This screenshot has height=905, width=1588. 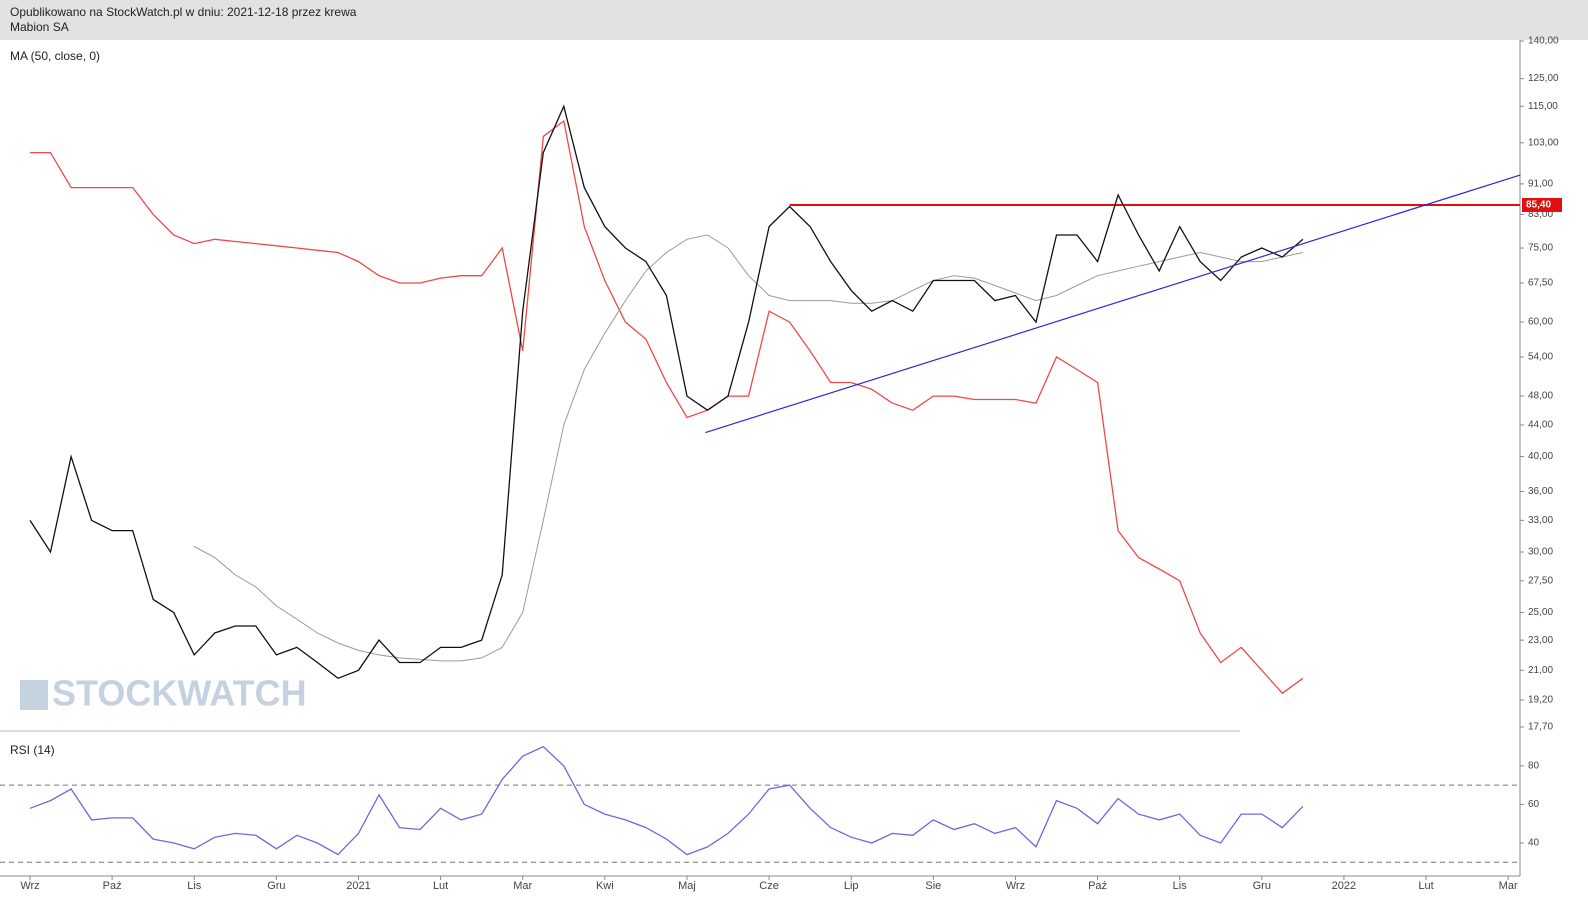 What do you see at coordinates (1540, 396) in the screenshot?
I see `y-tick-label: 48,00` at bounding box center [1540, 396].